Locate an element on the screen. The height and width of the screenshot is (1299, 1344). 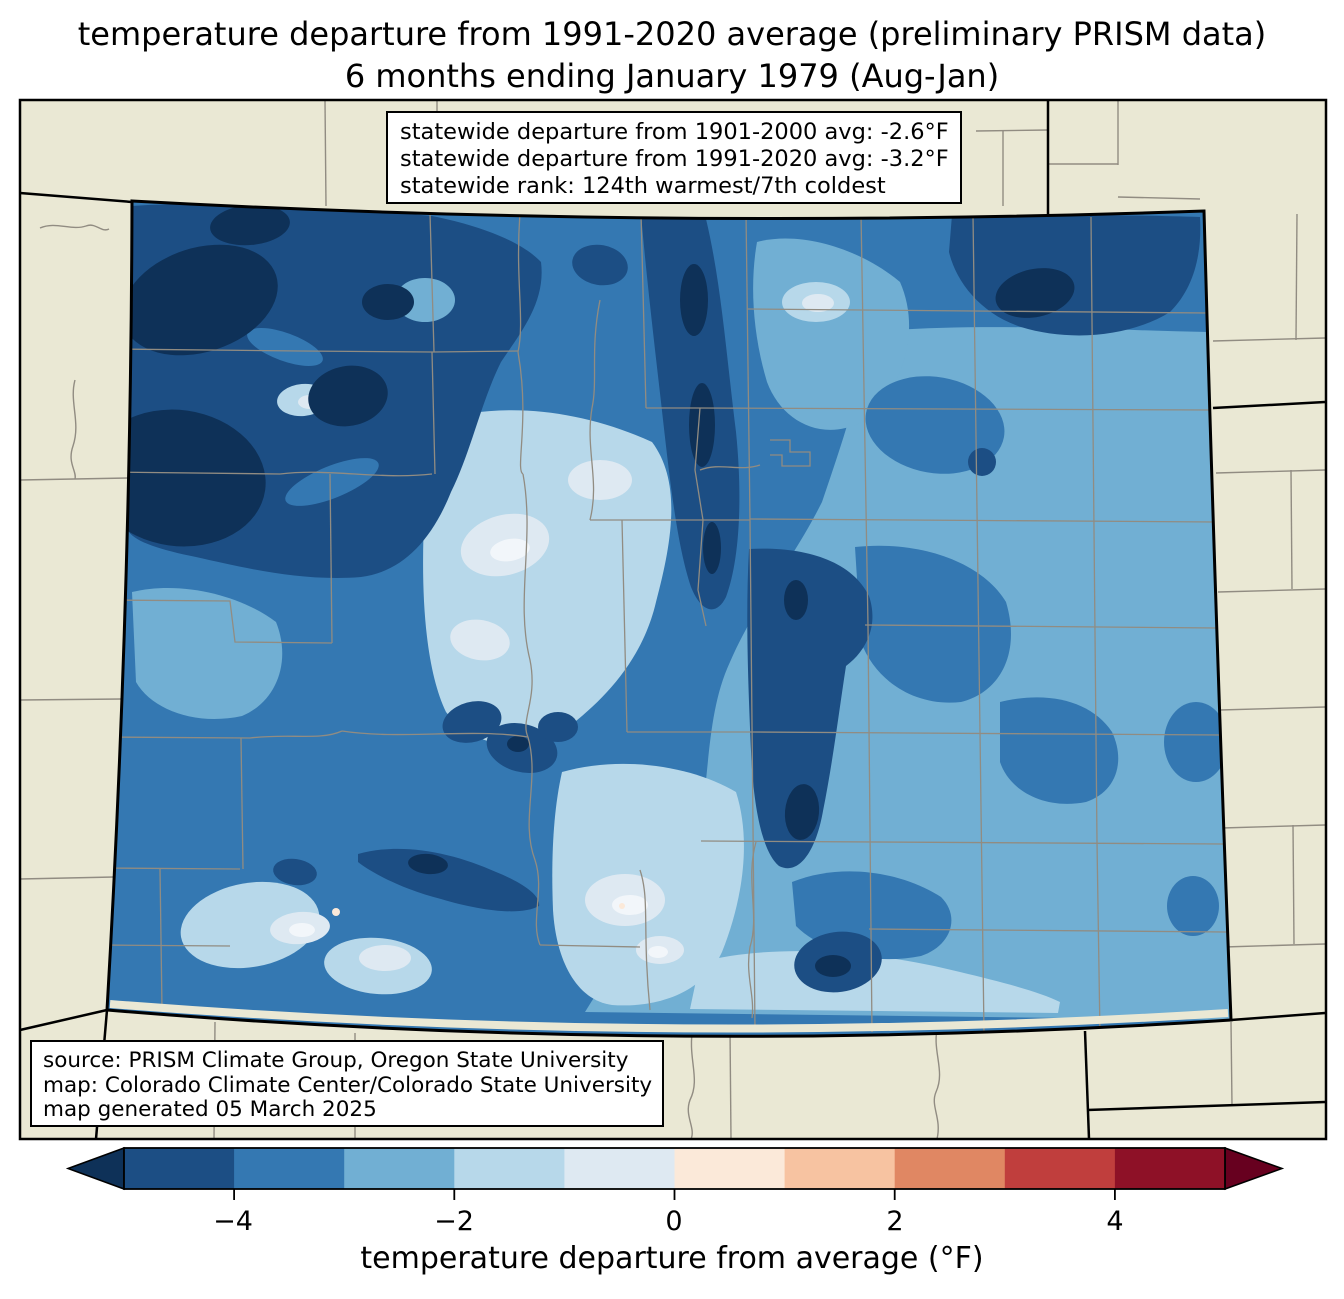
colorbar-tick-neg4: −4 is located at coordinates (233, 1221).